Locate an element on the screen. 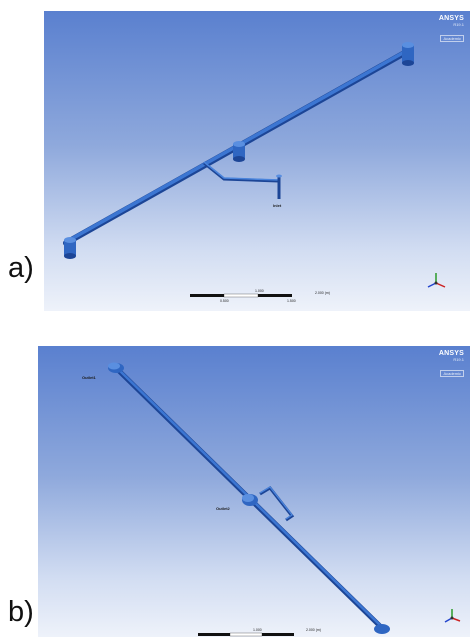  panel-a-label: a) is located at coordinates (21, 268).